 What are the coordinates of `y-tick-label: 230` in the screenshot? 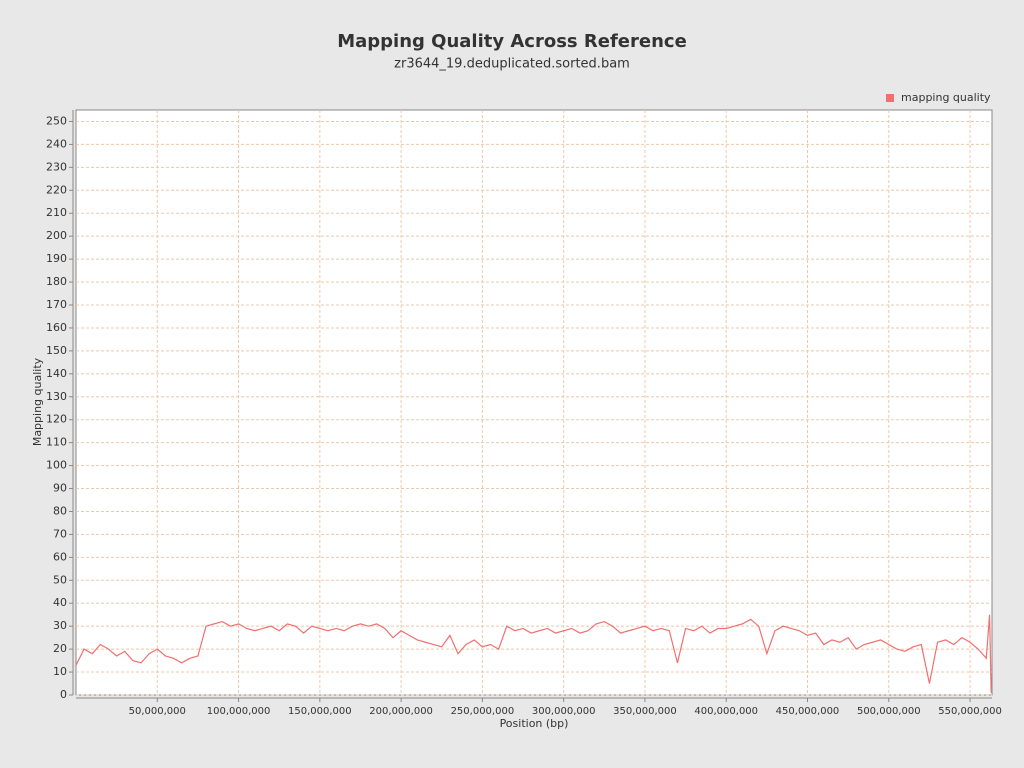 It's located at (56, 166).